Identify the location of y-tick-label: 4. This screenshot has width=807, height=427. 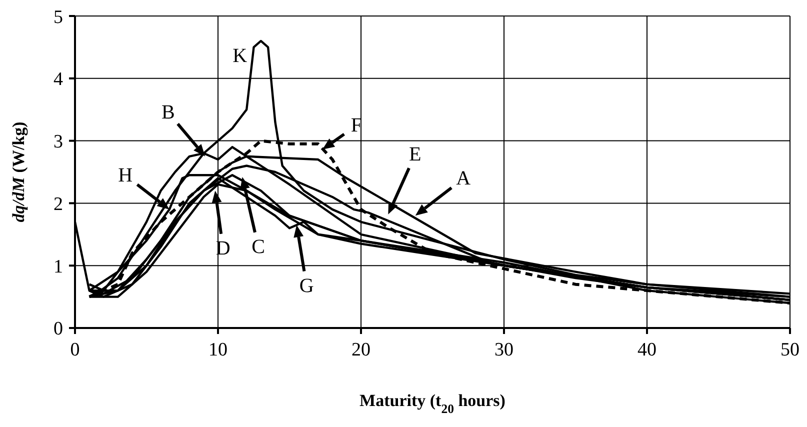
(59, 79).